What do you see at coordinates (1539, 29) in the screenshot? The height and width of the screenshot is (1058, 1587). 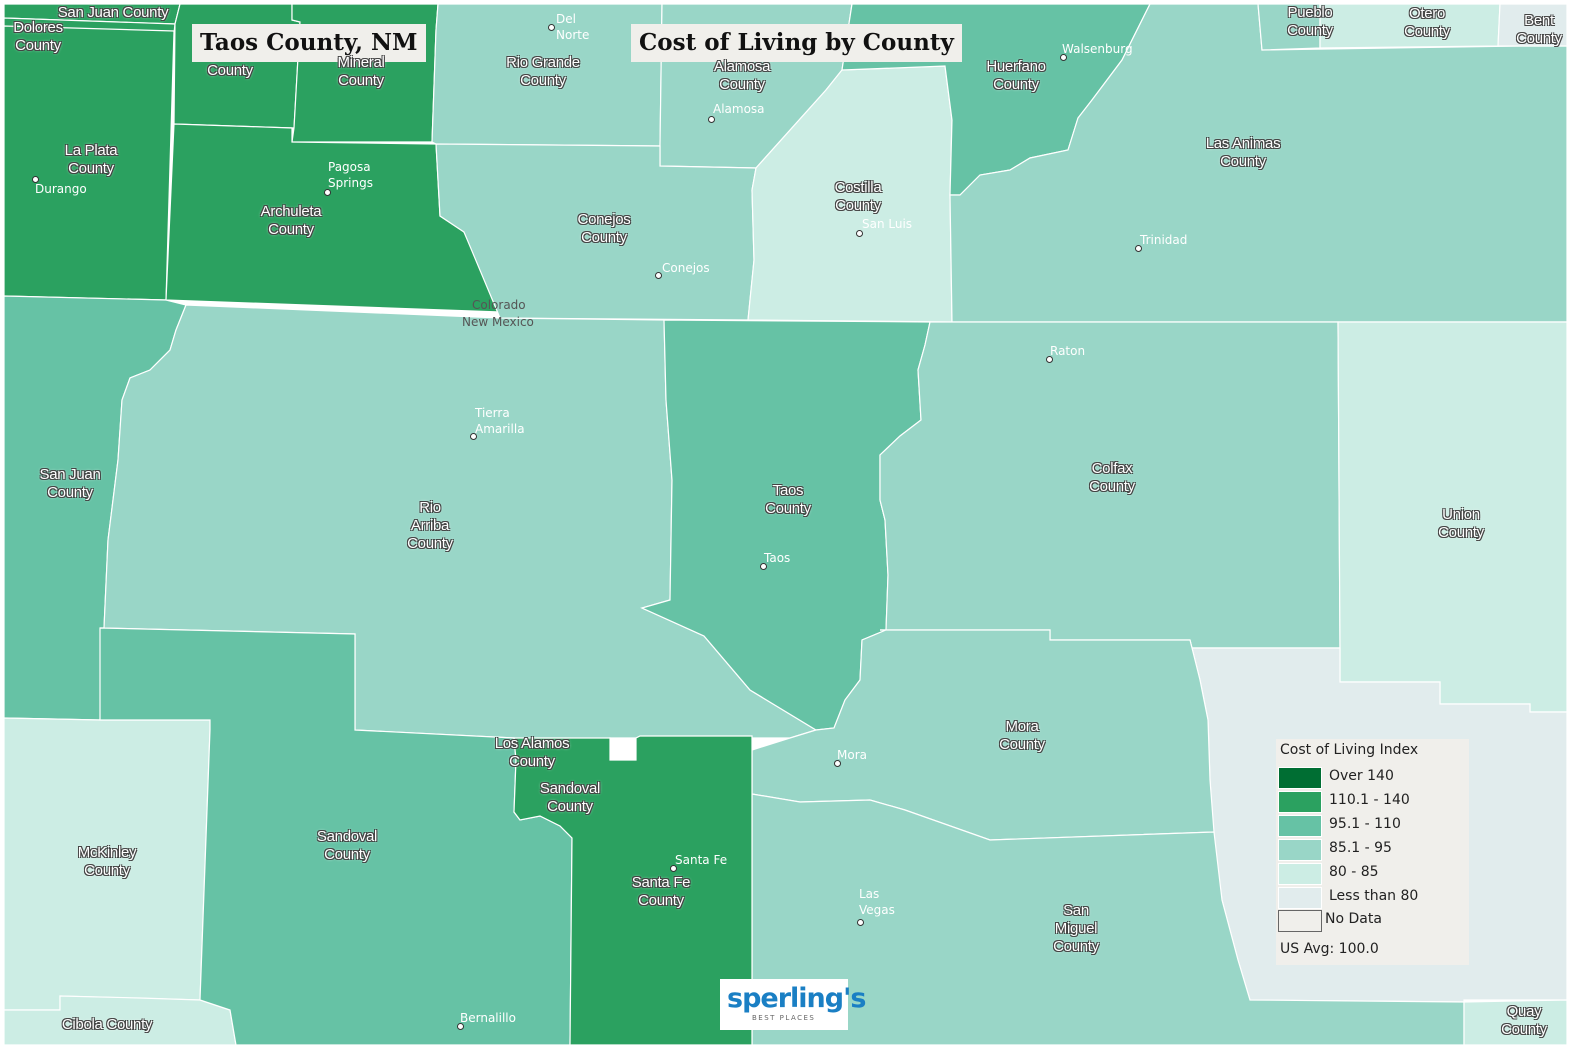 I see `county-label-bent: Bent County` at bounding box center [1539, 29].